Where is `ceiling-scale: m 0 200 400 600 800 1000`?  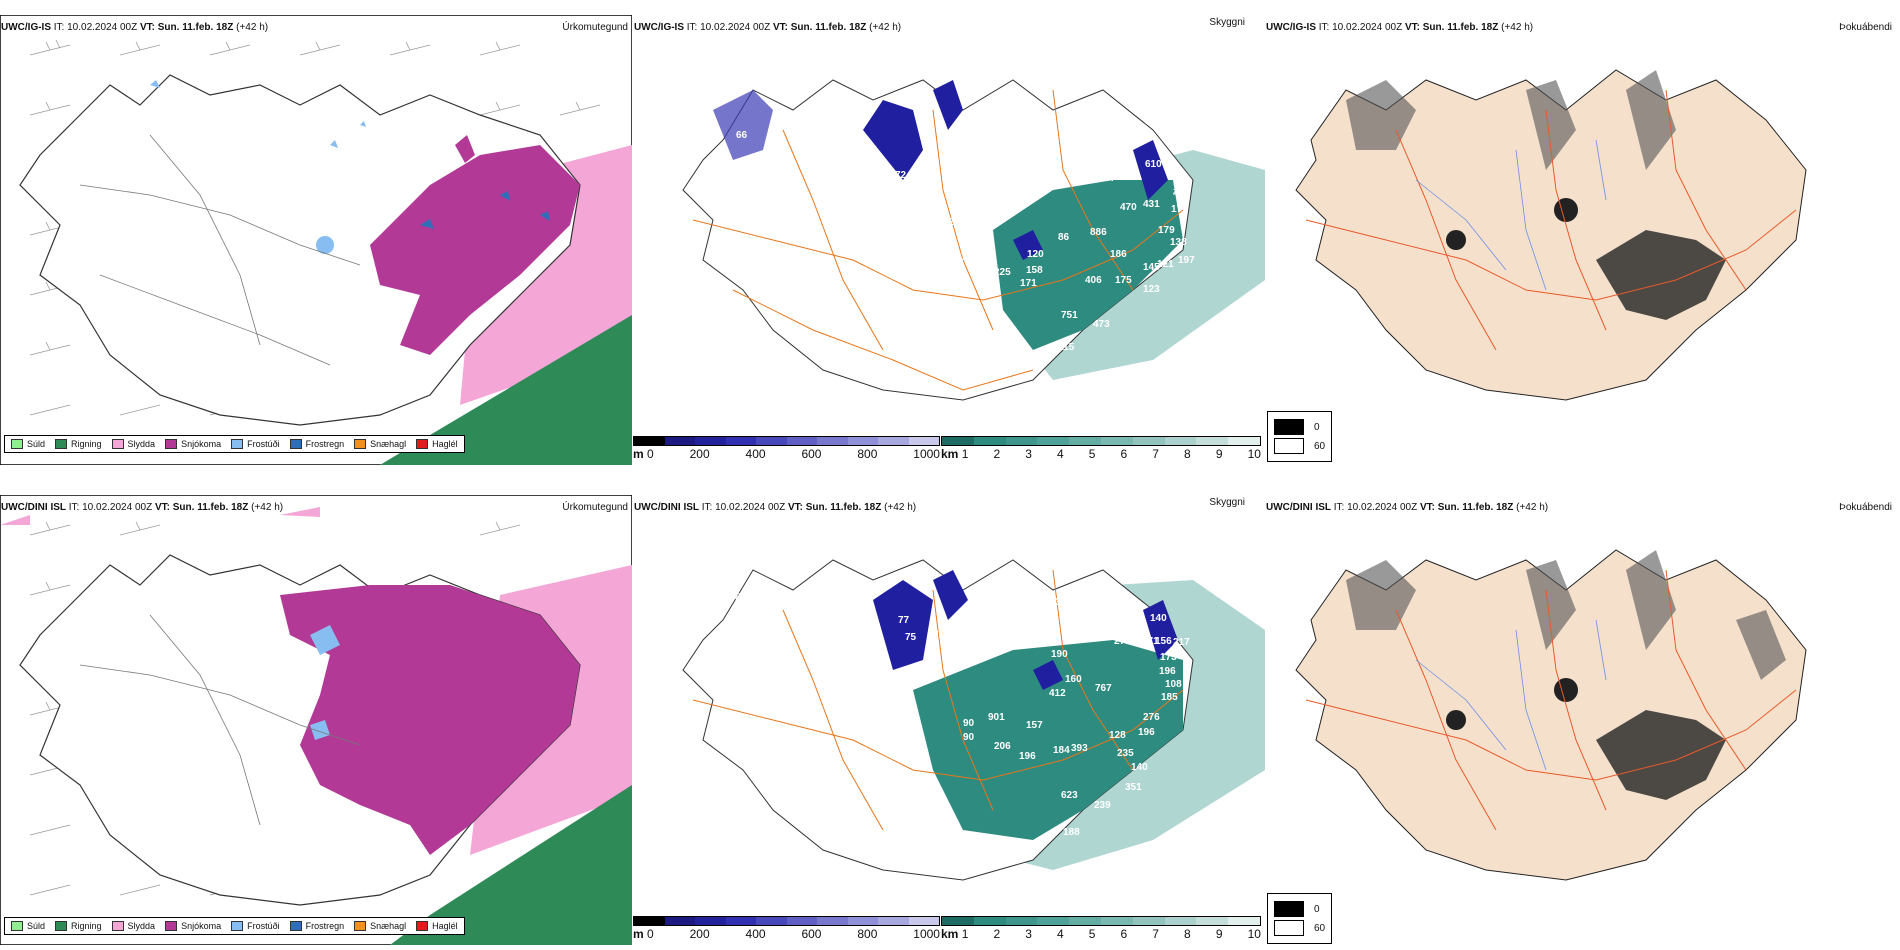 ceiling-scale: m 0 200 400 600 800 1000 is located at coordinates (786, 928).